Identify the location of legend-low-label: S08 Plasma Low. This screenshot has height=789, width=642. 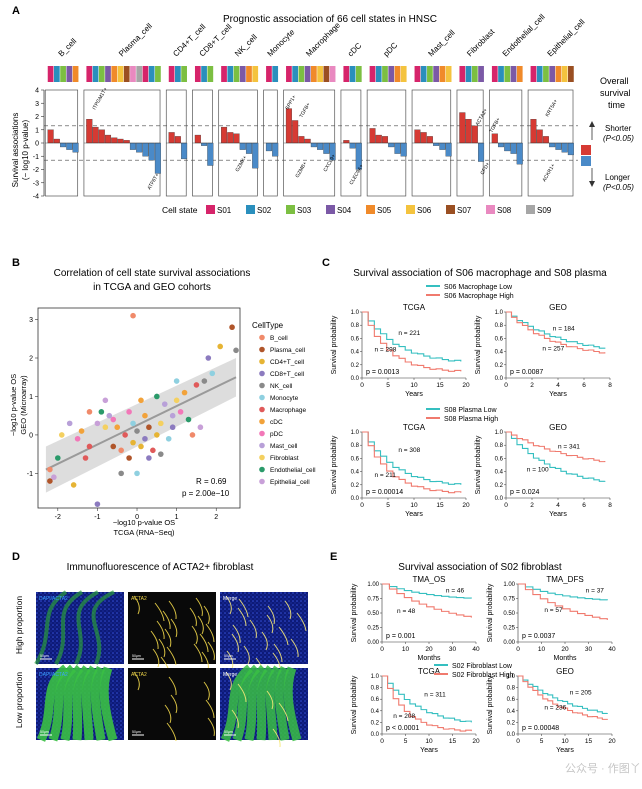
(470, 410).